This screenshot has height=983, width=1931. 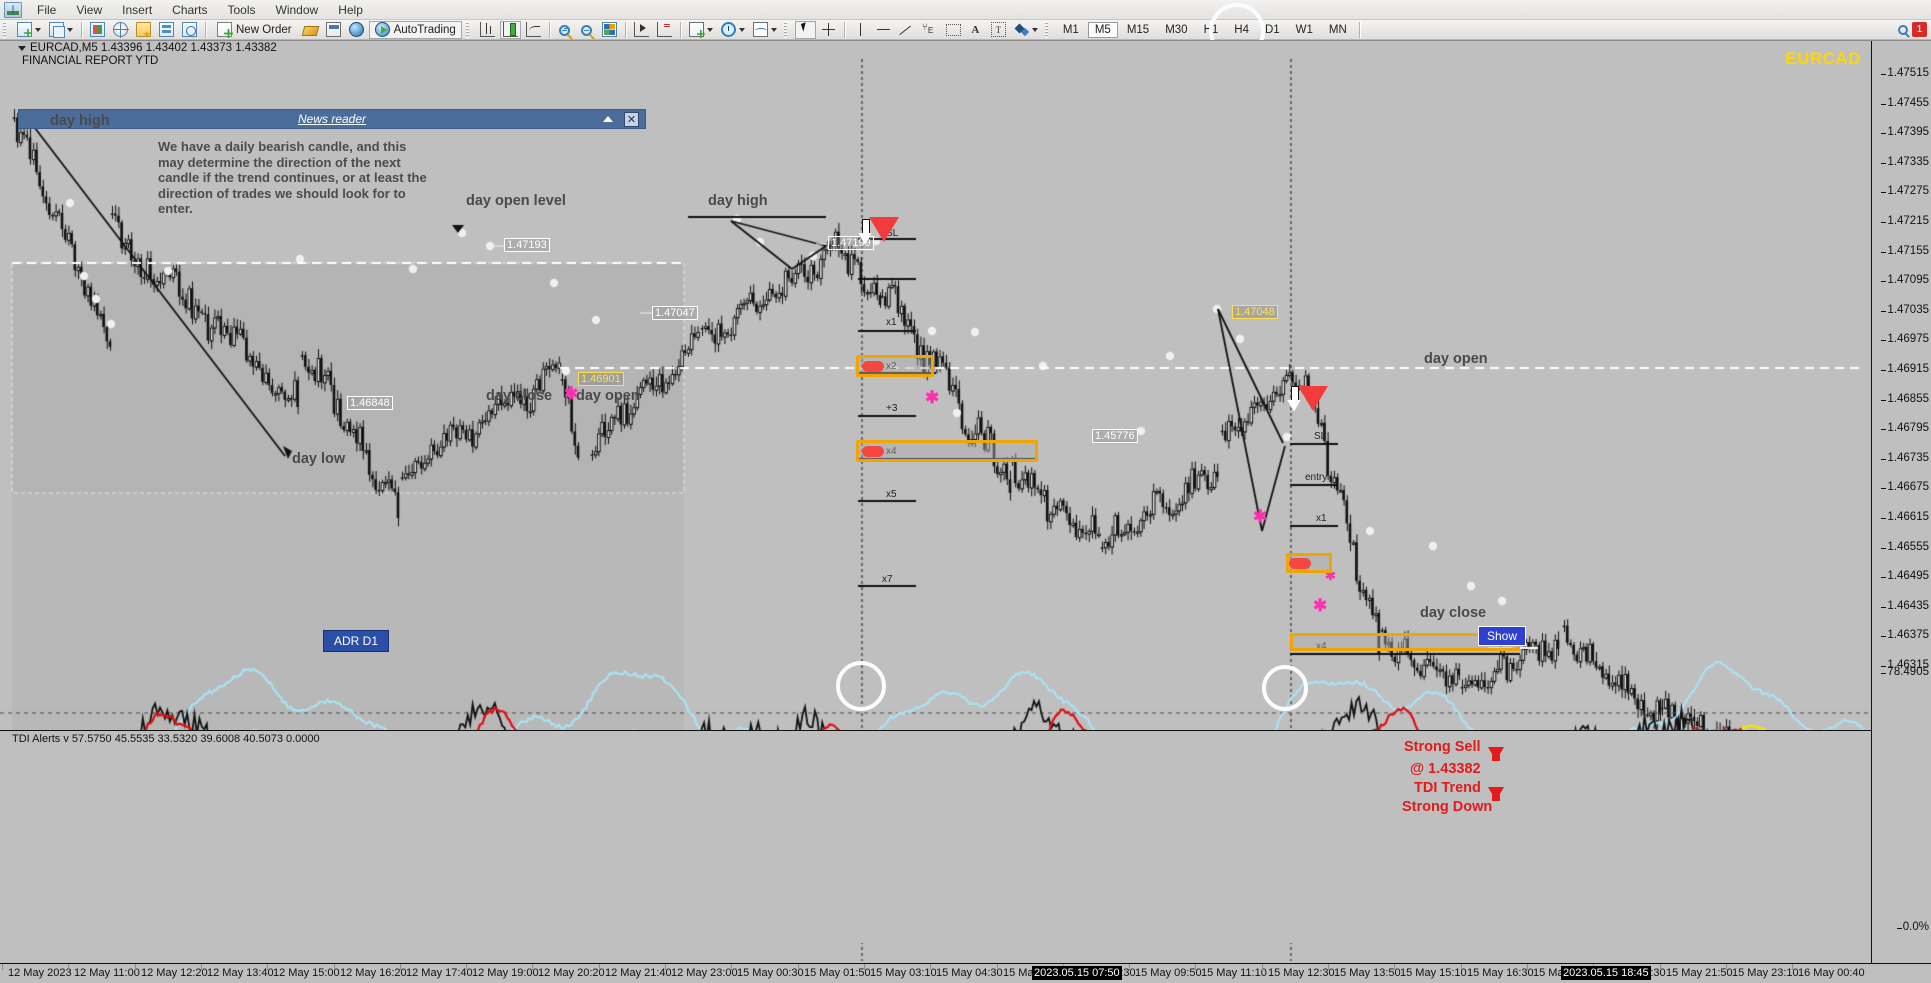 I want to click on menu-item-file: File, so click(x=47, y=9).